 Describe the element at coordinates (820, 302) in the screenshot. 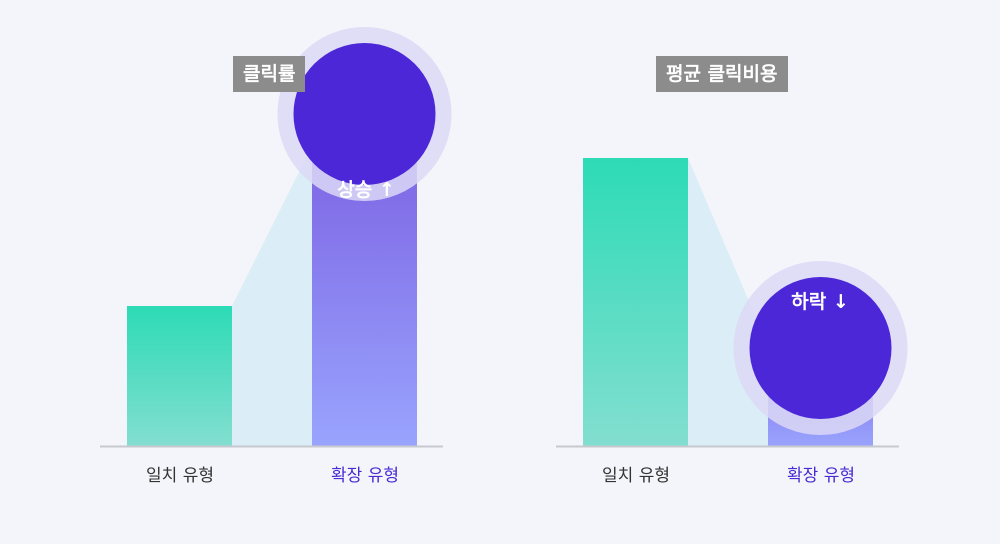

I see `trend-label: 하락 ↓` at that location.